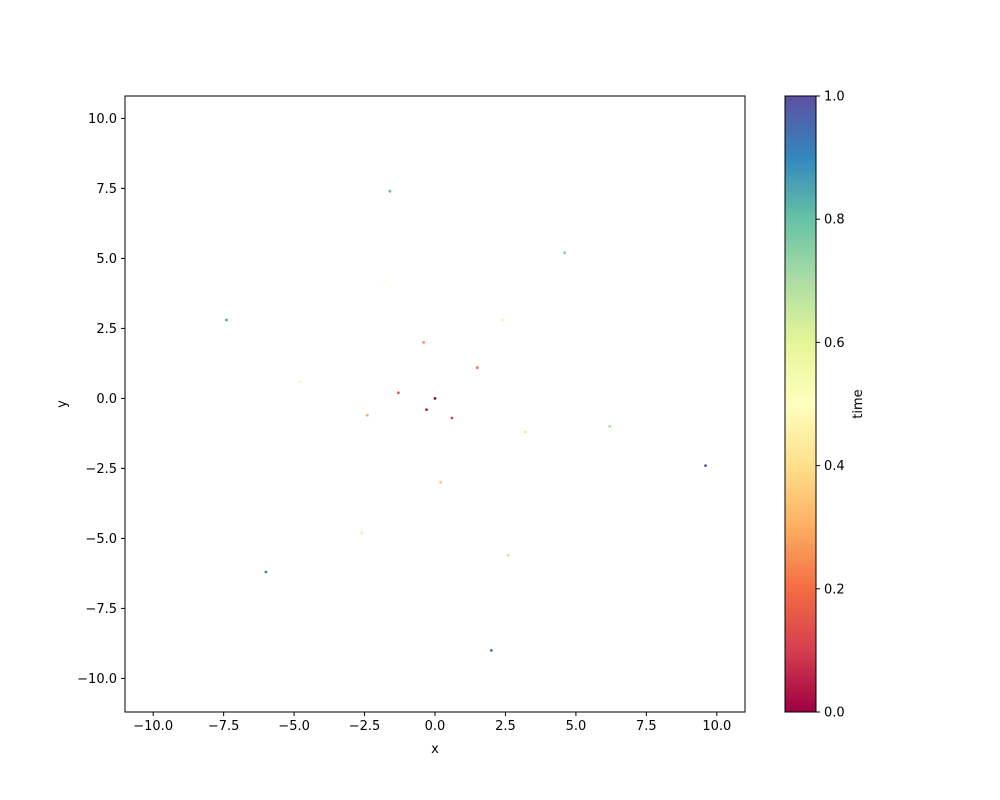 Image resolution: width=1000 pixels, height=800 pixels. I want to click on x-tick-label: 10.0, so click(716, 726).